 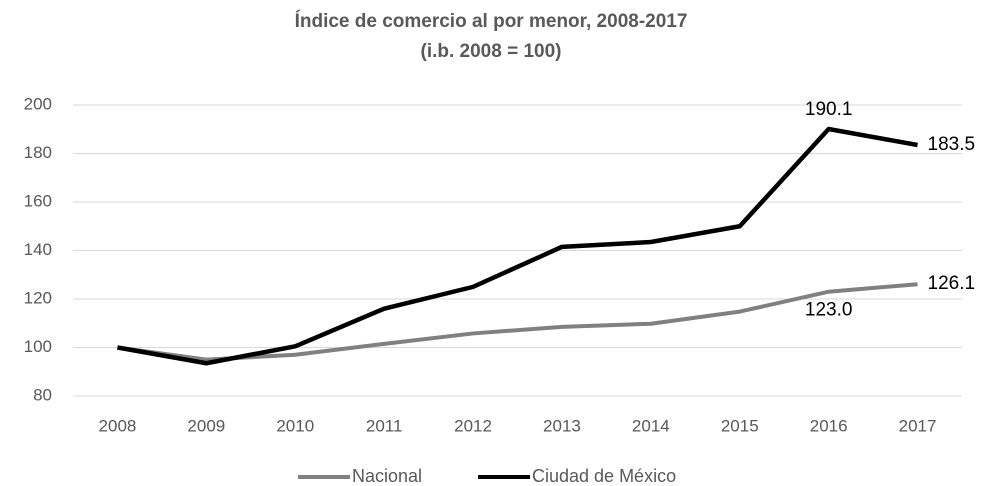 I want to click on y-tick-label: 160, so click(x=38, y=200).